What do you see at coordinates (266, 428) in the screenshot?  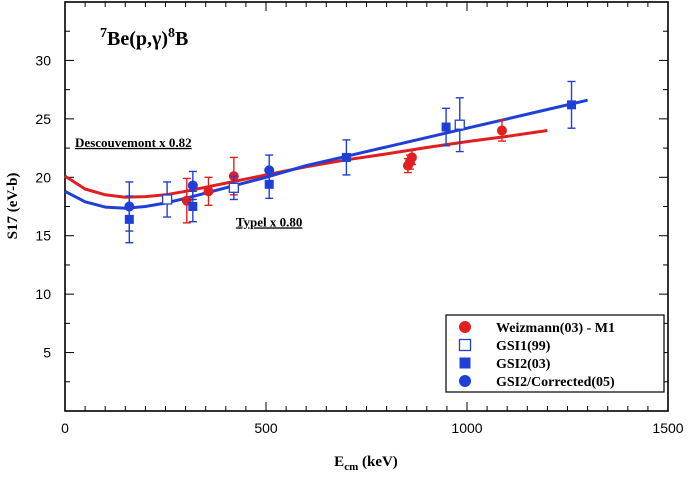 I see `x-tick-label: 500` at bounding box center [266, 428].